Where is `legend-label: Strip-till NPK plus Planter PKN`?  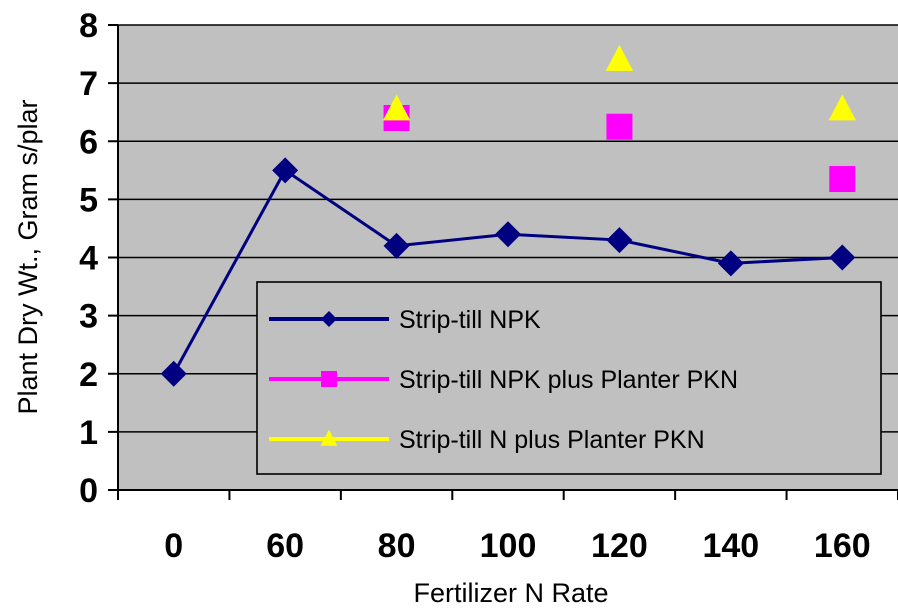 legend-label: Strip-till NPK plus Planter PKN is located at coordinates (568, 380).